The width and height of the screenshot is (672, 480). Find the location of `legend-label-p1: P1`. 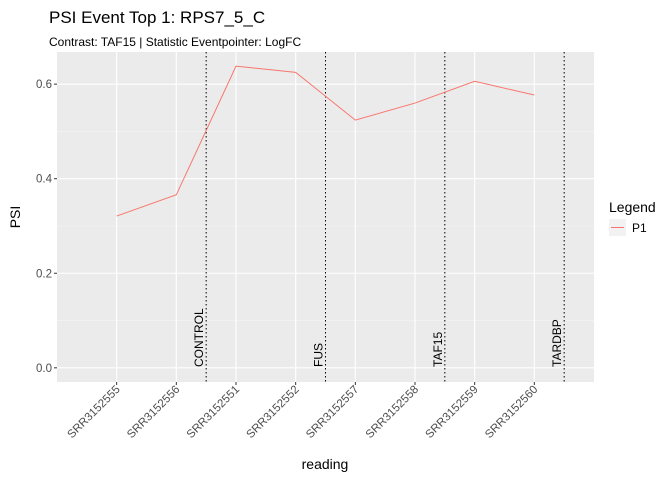

legend-label-p1: P1 is located at coordinates (639, 228).